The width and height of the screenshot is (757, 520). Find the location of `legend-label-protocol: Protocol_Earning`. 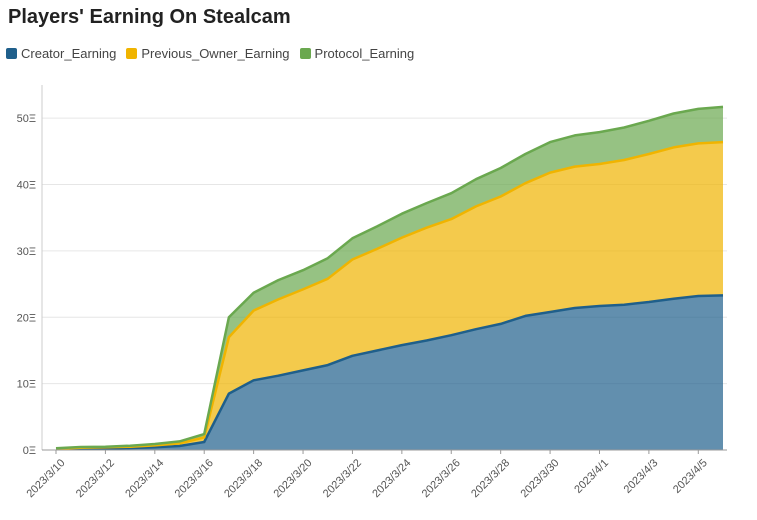

legend-label-protocol: Protocol_Earning is located at coordinates (364, 53).